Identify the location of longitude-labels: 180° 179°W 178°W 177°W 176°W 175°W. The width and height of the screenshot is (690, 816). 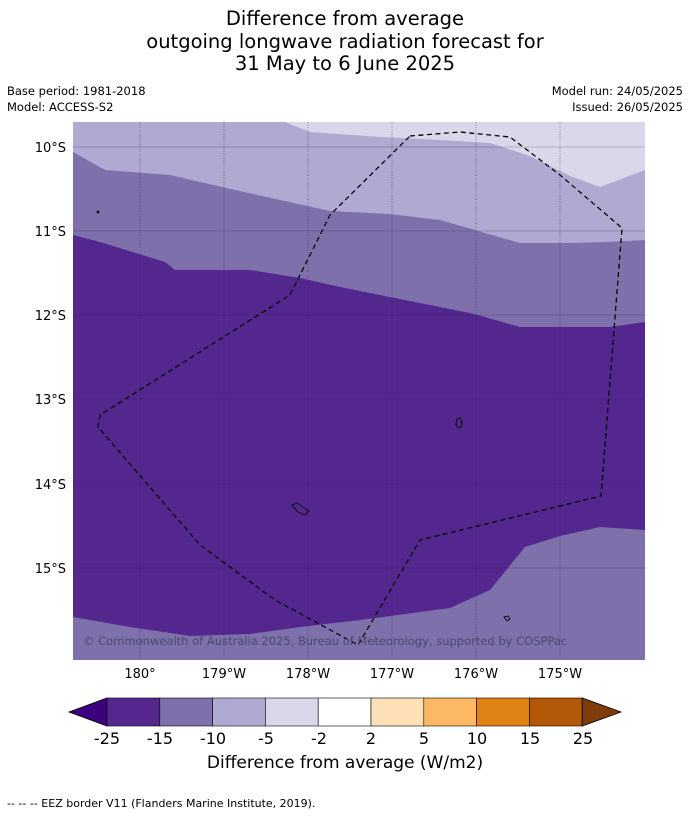
(353, 674).